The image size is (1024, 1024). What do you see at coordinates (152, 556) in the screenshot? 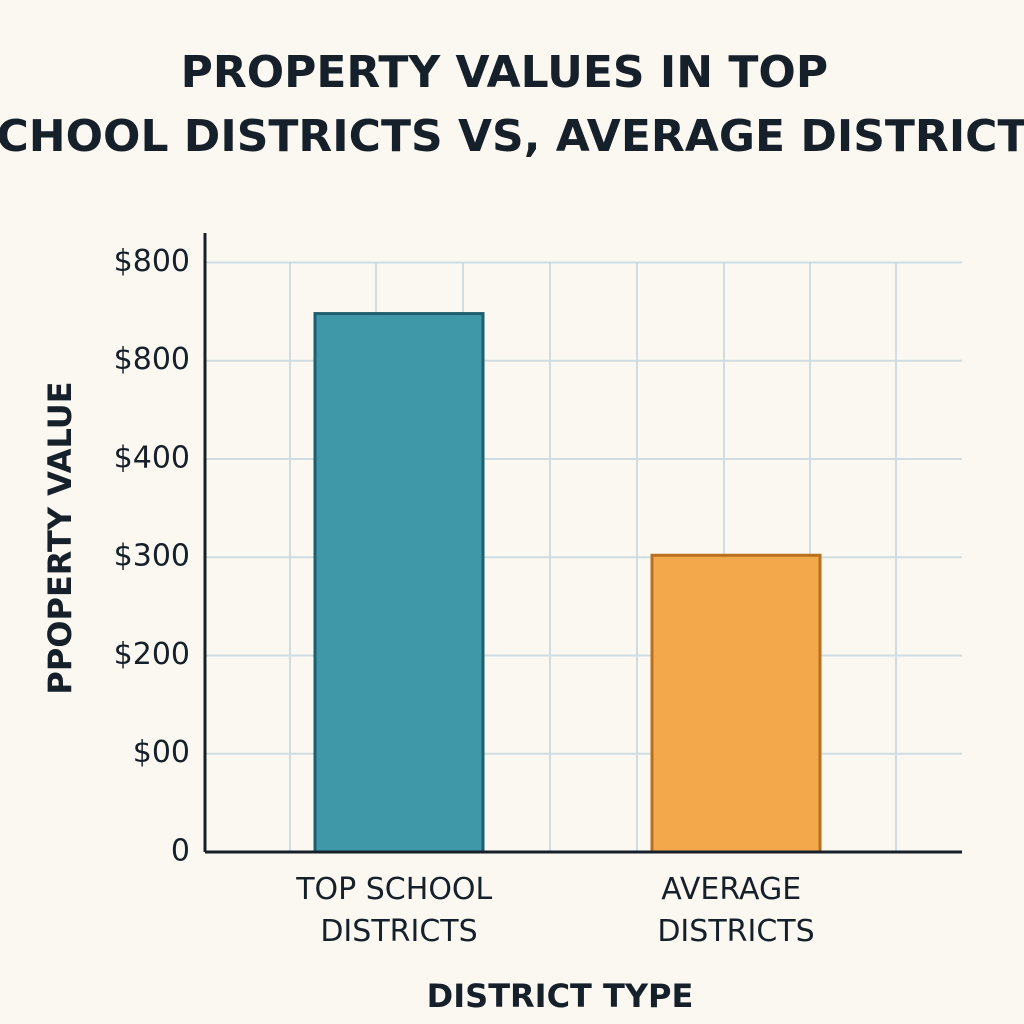
I see `y-tick-label: $300` at bounding box center [152, 556].